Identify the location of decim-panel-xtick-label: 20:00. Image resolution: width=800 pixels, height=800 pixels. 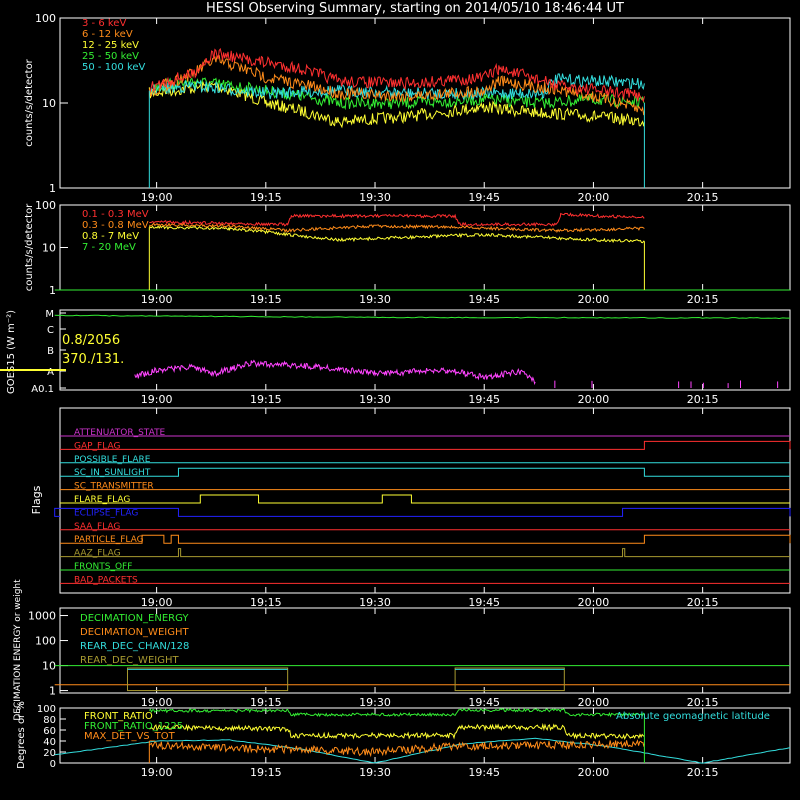
(594, 702).